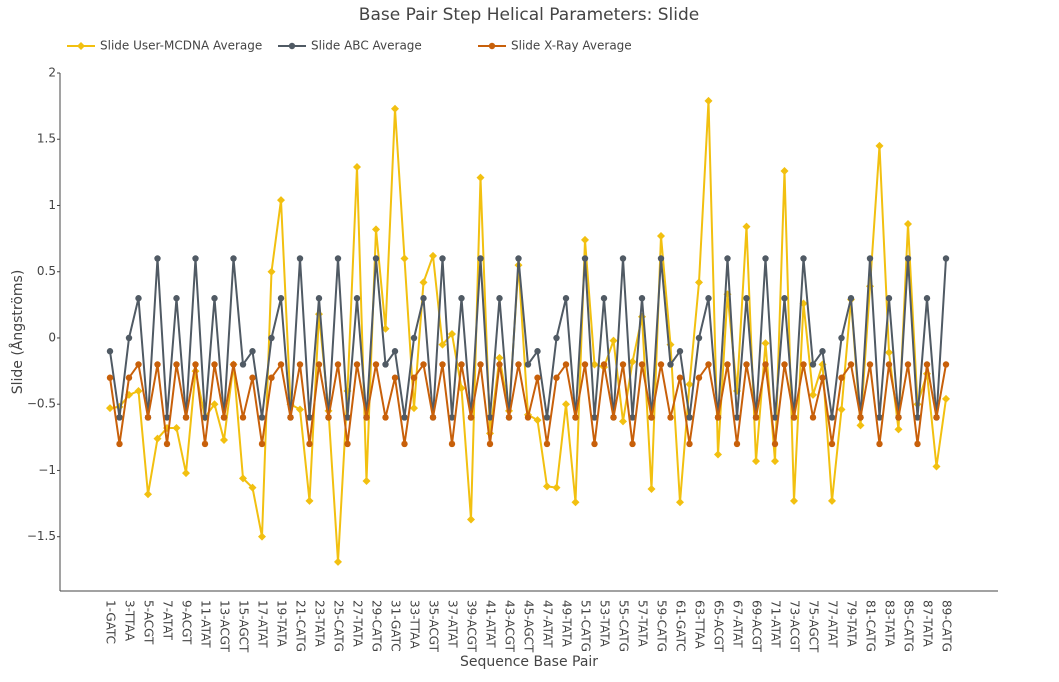  Describe the element at coordinates (366, 46) in the screenshot. I see `legend-label: Slide ABC Average` at that location.